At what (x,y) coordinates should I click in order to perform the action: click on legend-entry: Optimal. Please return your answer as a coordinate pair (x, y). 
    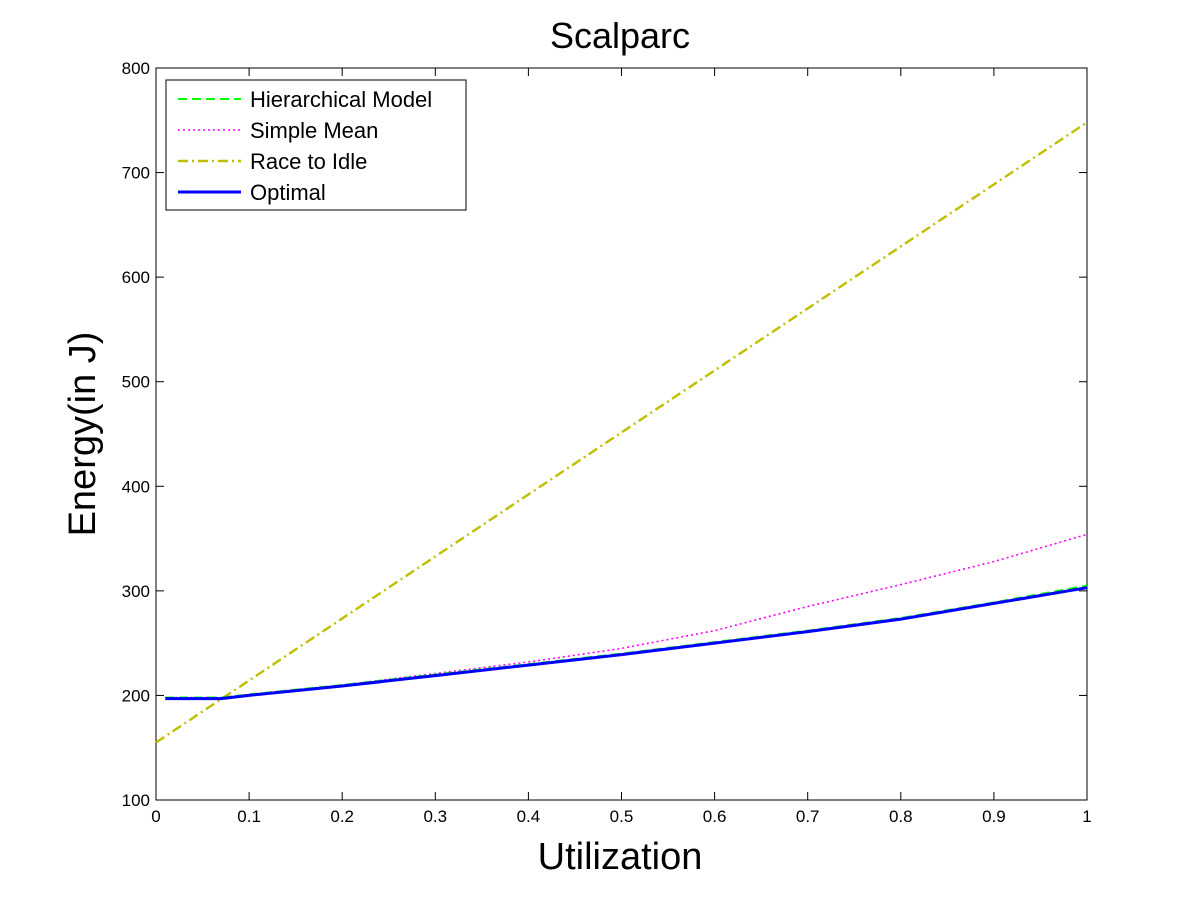
    Looking at the image, I should click on (288, 192).